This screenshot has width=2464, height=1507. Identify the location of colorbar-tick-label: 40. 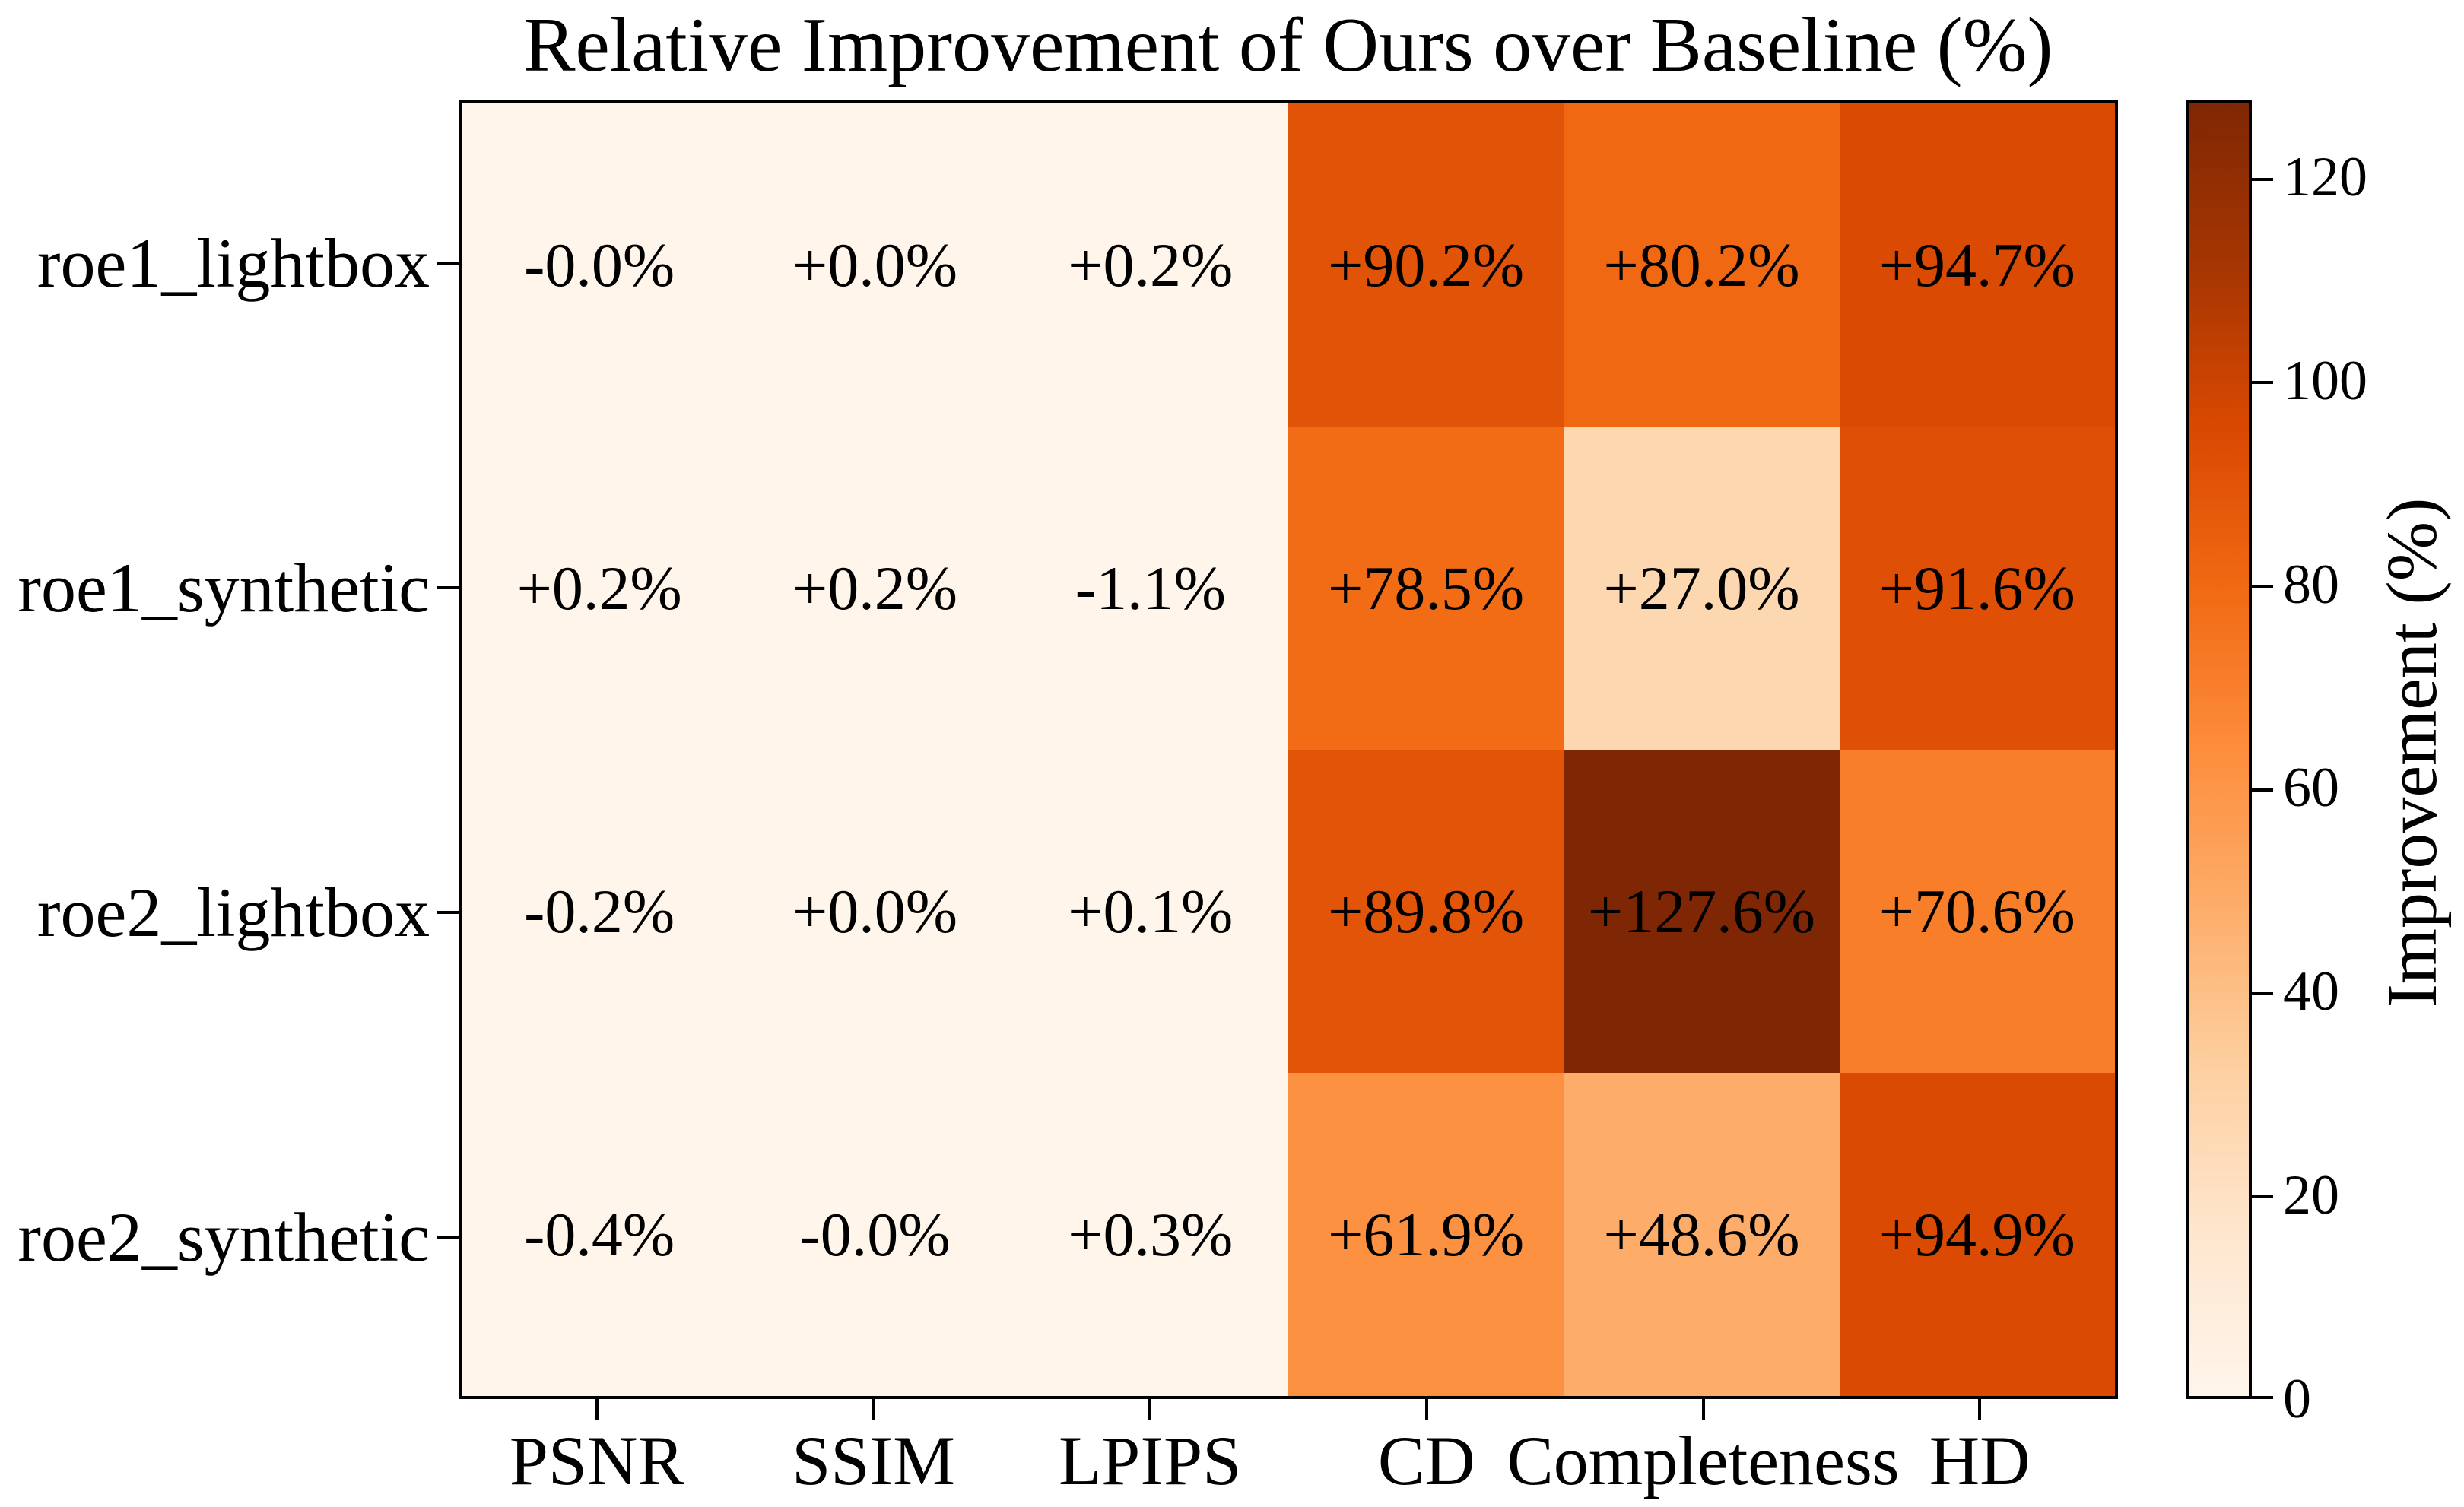
(2311, 991).